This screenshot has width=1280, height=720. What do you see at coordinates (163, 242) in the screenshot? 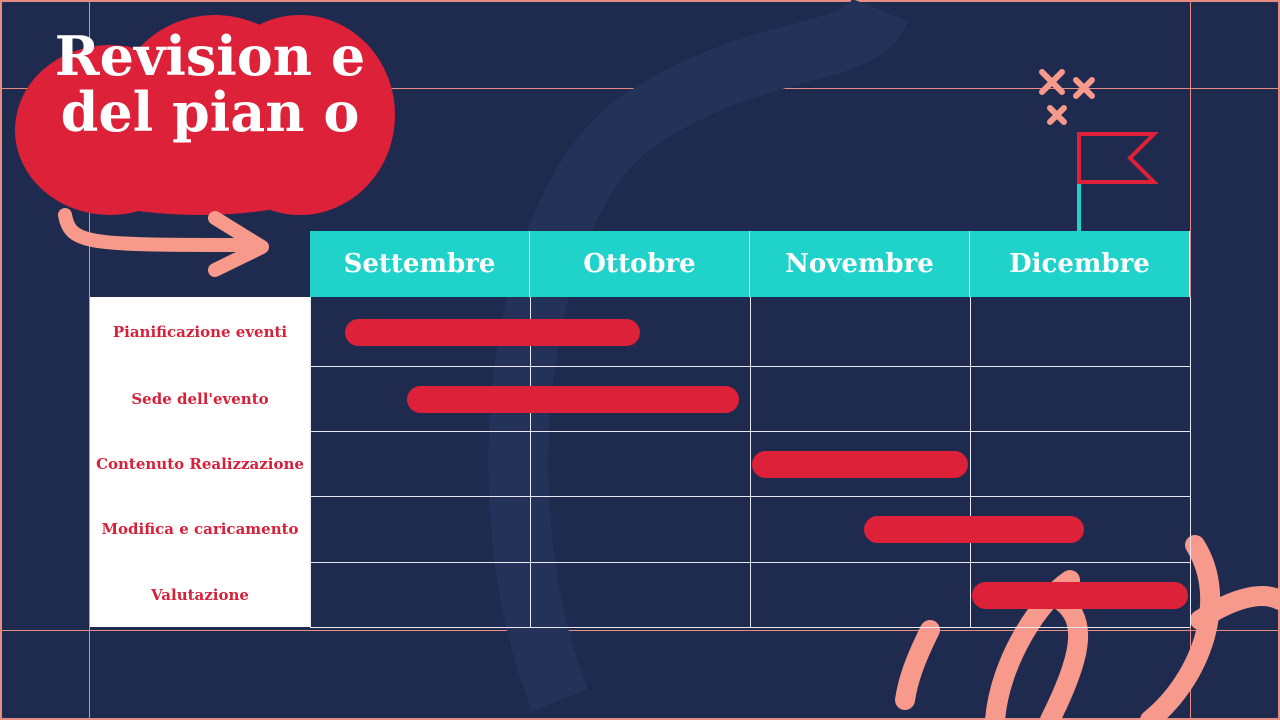
I see `arrow-icon` at bounding box center [163, 242].